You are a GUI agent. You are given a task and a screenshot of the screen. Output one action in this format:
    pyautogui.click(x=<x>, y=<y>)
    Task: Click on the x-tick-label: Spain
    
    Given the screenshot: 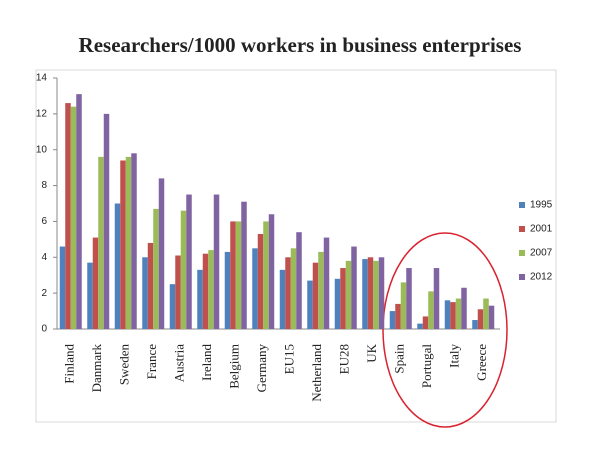 What is the action you would take?
    pyautogui.click(x=399, y=359)
    